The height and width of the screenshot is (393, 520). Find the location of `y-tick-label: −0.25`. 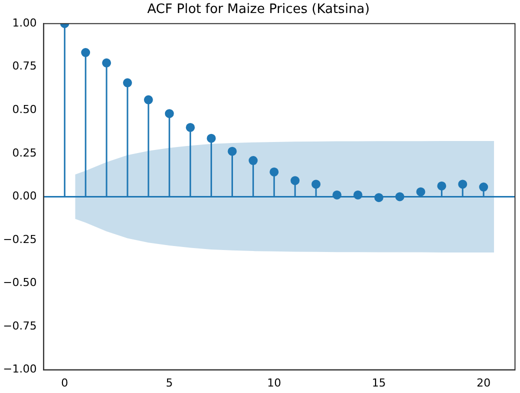

y-tick-label: −0.25 is located at coordinates (19, 239).